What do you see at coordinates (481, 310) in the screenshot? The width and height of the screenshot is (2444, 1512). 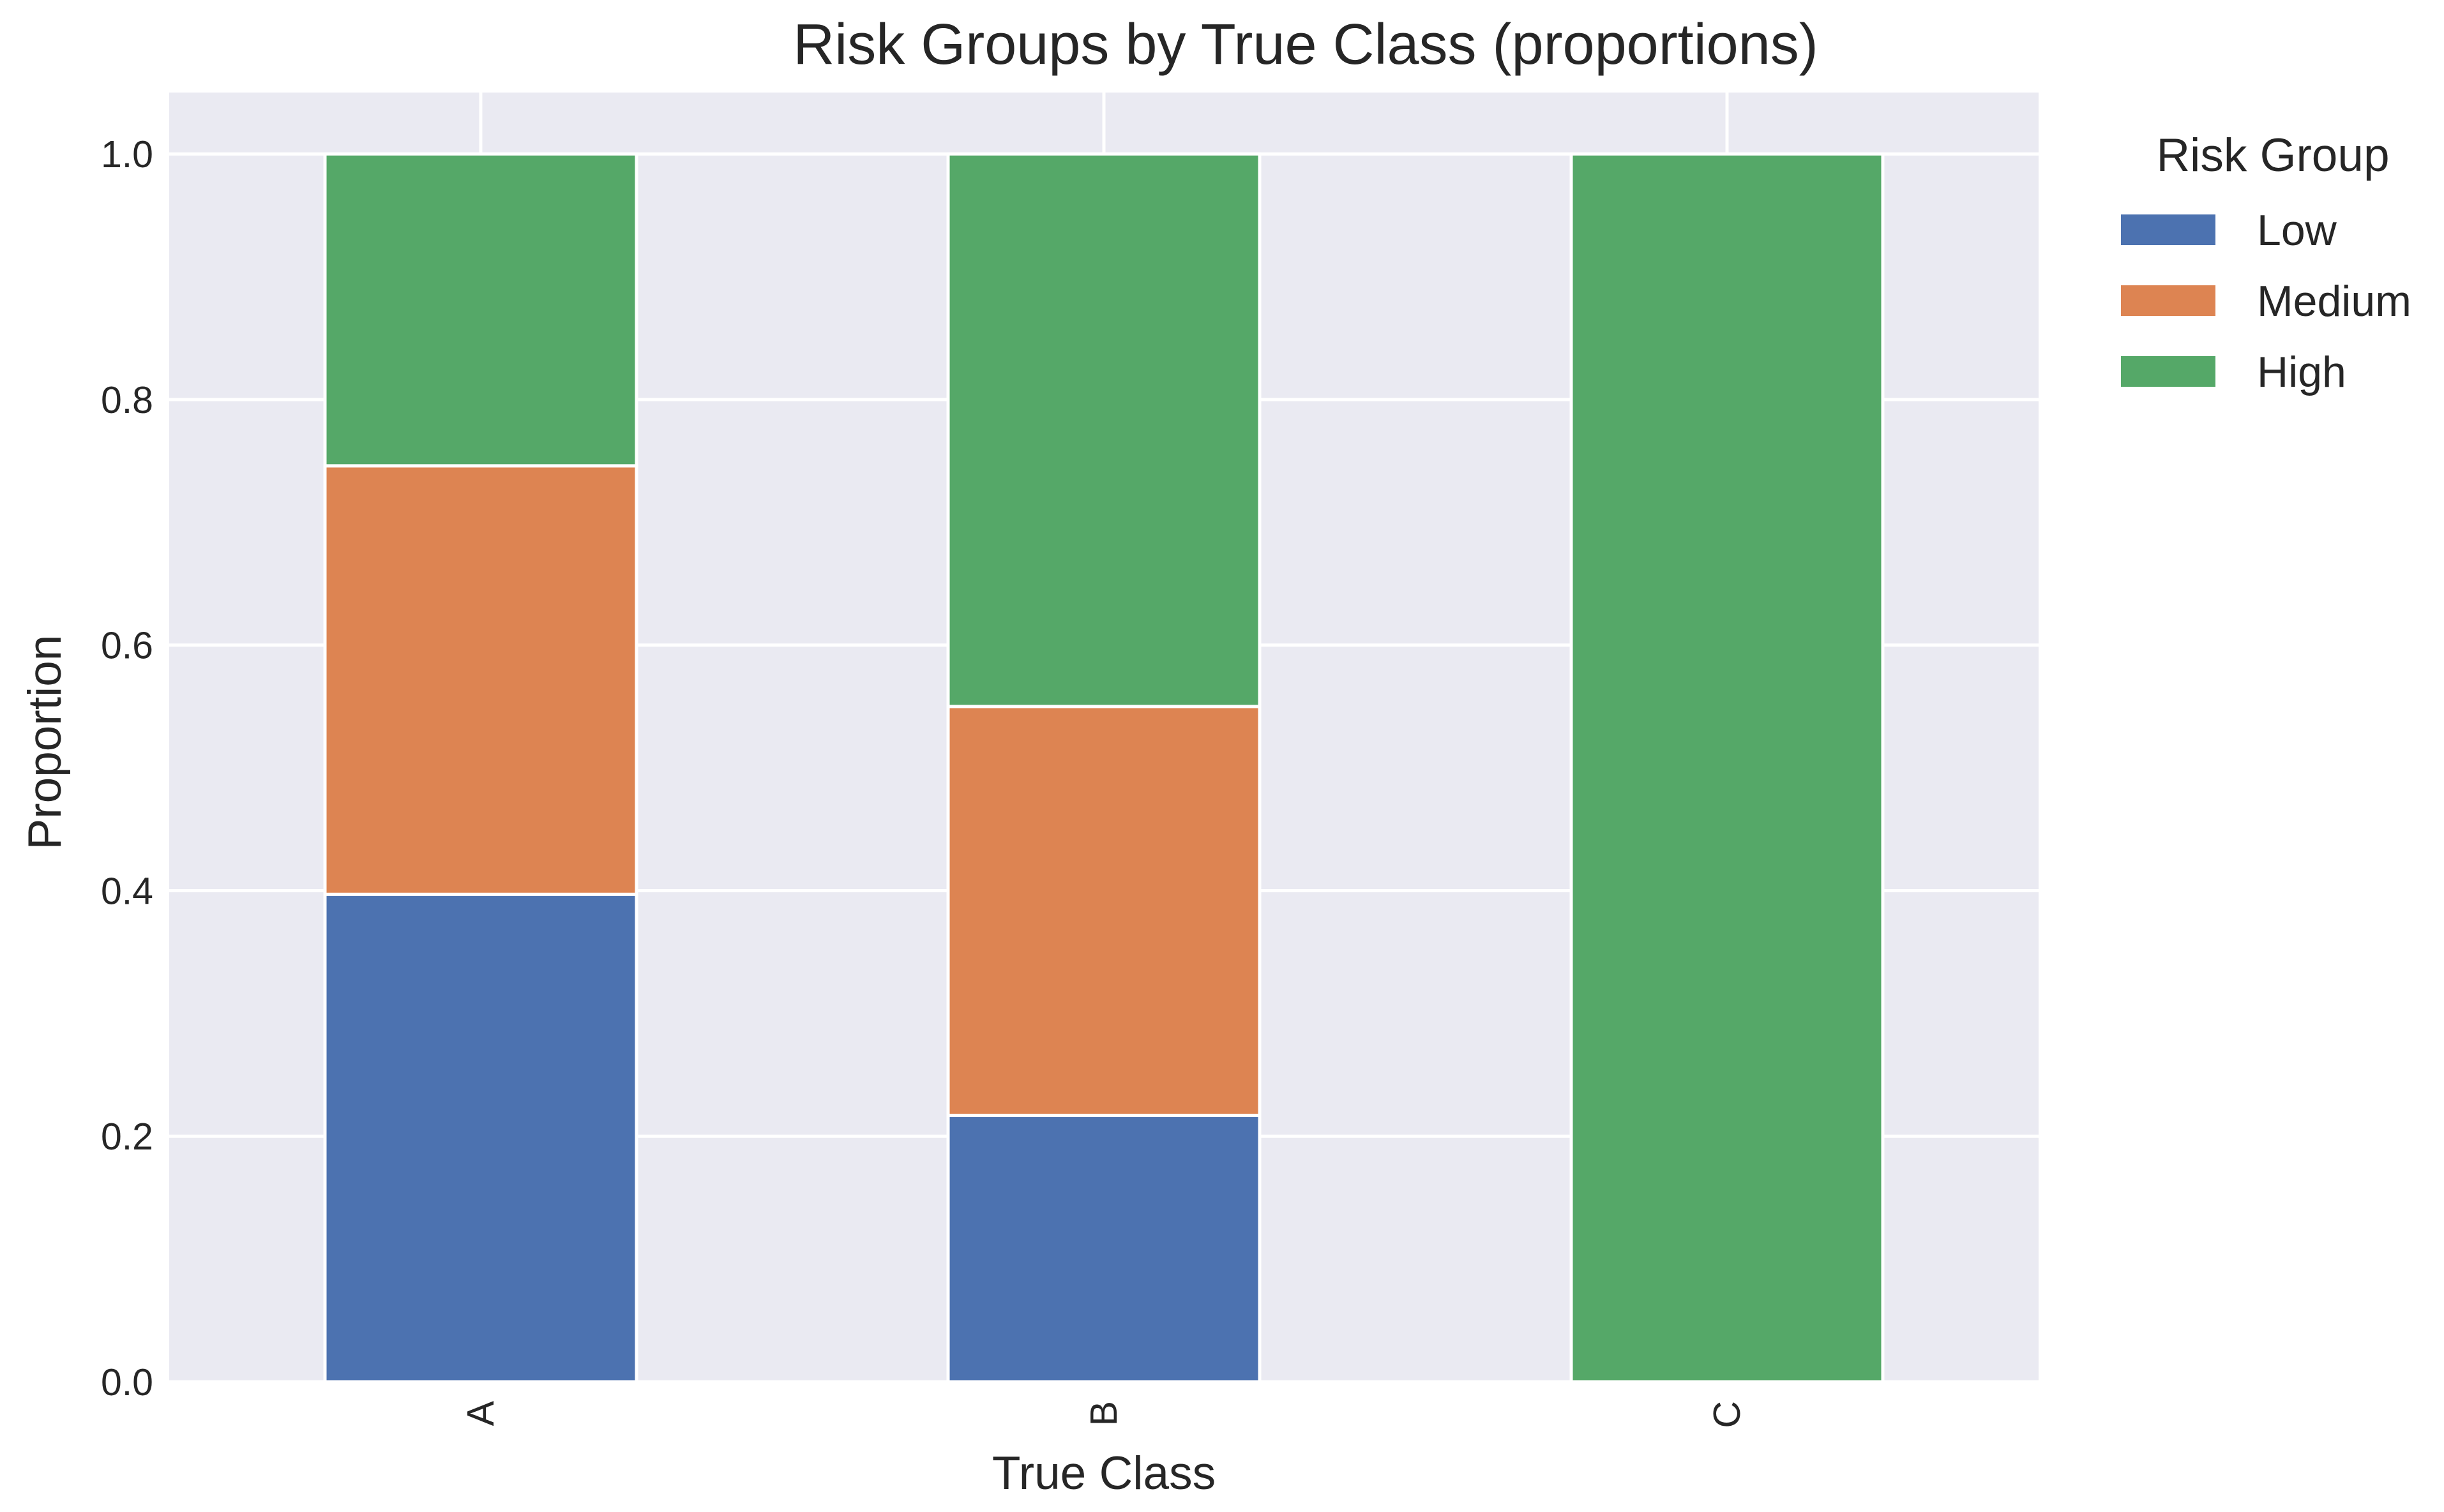 I see `bar-a-high` at bounding box center [481, 310].